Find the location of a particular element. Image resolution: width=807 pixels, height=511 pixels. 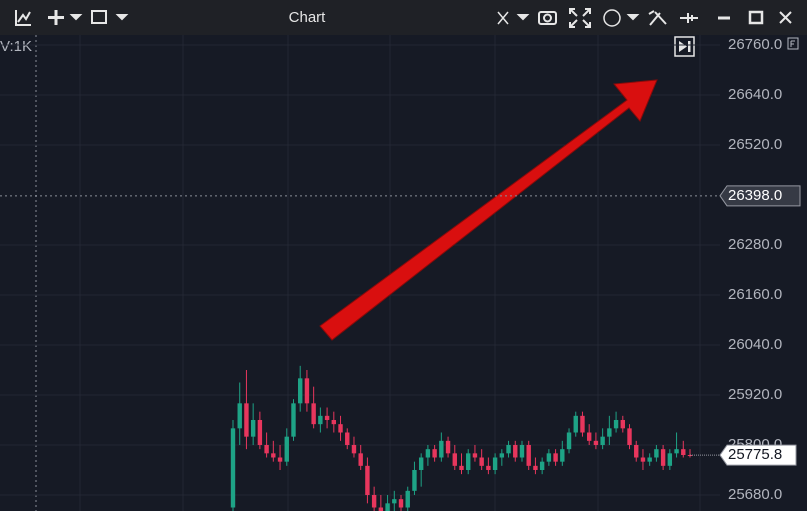

y-tick-label: 26640.0 is located at coordinates (755, 94).